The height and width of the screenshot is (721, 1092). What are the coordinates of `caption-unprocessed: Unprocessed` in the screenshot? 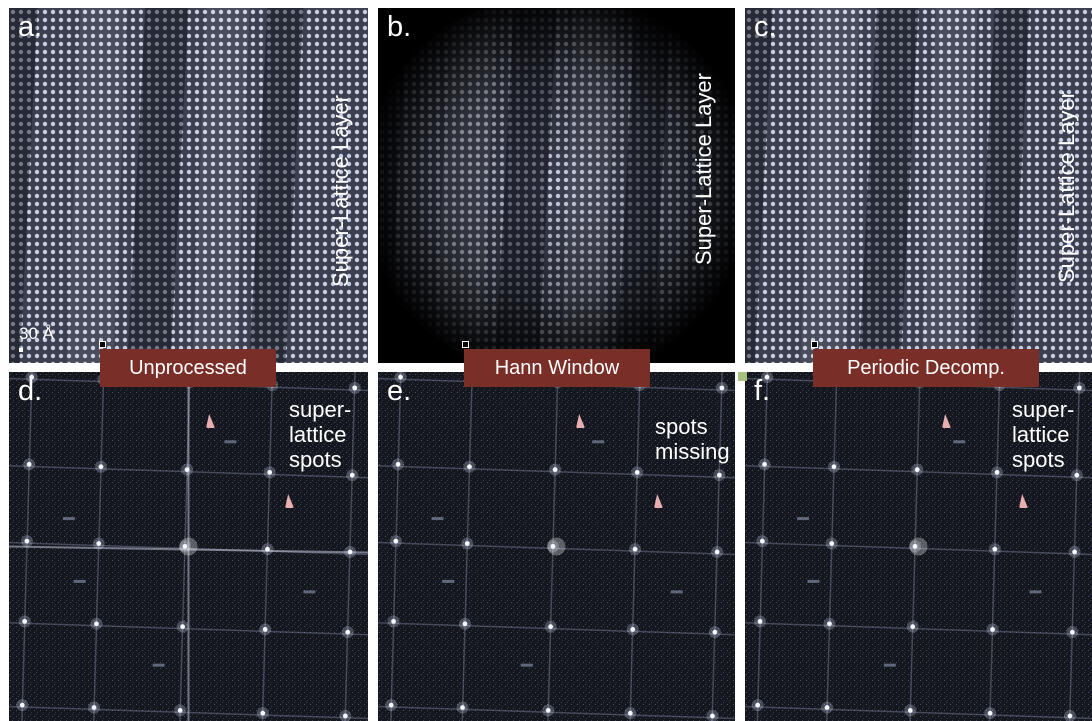 It's located at (188, 368).